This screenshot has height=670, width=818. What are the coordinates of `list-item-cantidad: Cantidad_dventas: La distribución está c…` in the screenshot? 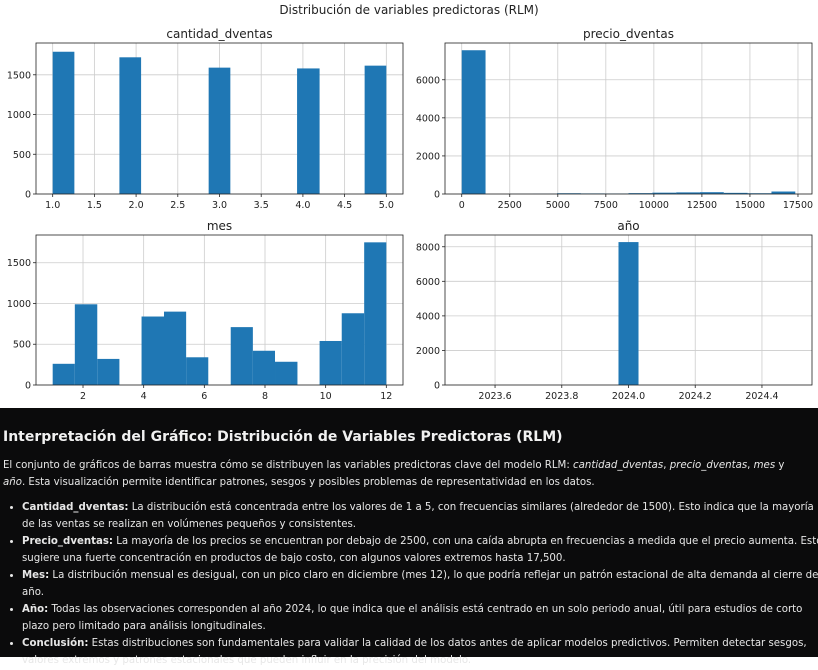 It's located at (420, 516).